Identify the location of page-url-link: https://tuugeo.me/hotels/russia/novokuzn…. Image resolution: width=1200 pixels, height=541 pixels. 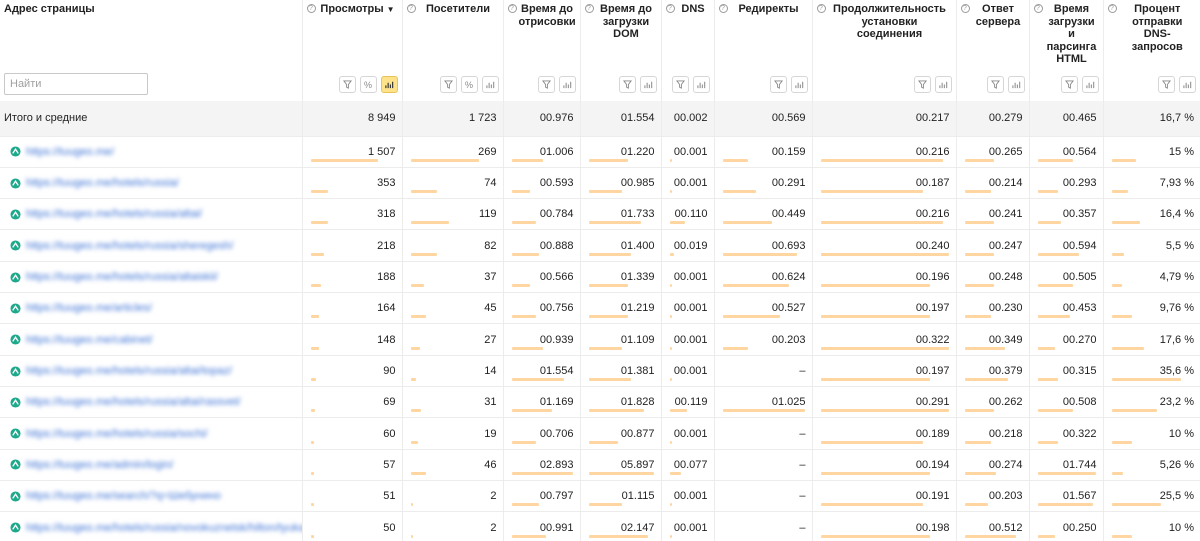
(164, 527).